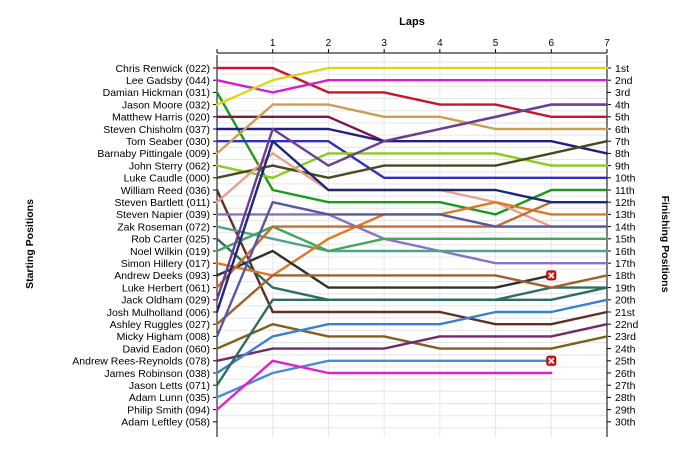 The height and width of the screenshot is (450, 700). What do you see at coordinates (552, 43) in the screenshot?
I see `x-tick-label: 6` at bounding box center [552, 43].